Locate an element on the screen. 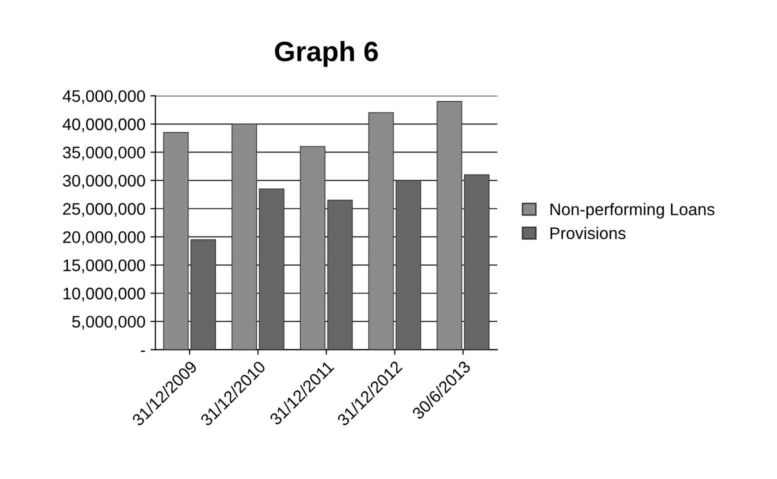 The height and width of the screenshot is (479, 777). legend-label: Non-performing Loans is located at coordinates (632, 211).